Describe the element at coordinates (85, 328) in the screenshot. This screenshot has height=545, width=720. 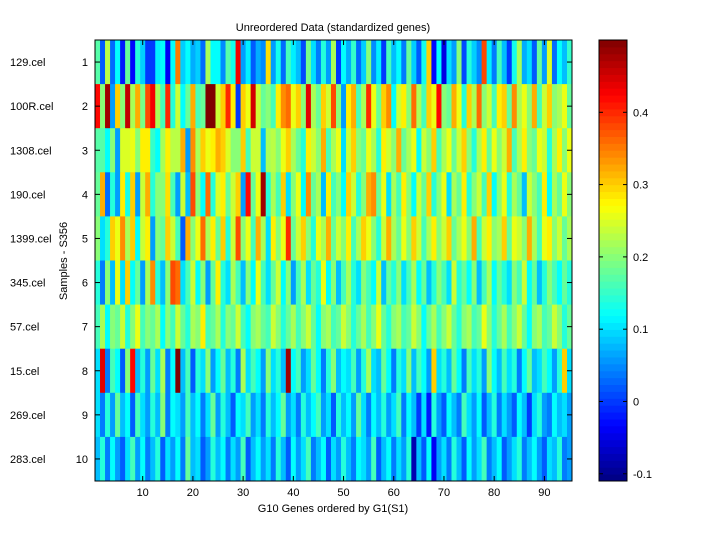
I see `y-tick-label: 7` at that location.